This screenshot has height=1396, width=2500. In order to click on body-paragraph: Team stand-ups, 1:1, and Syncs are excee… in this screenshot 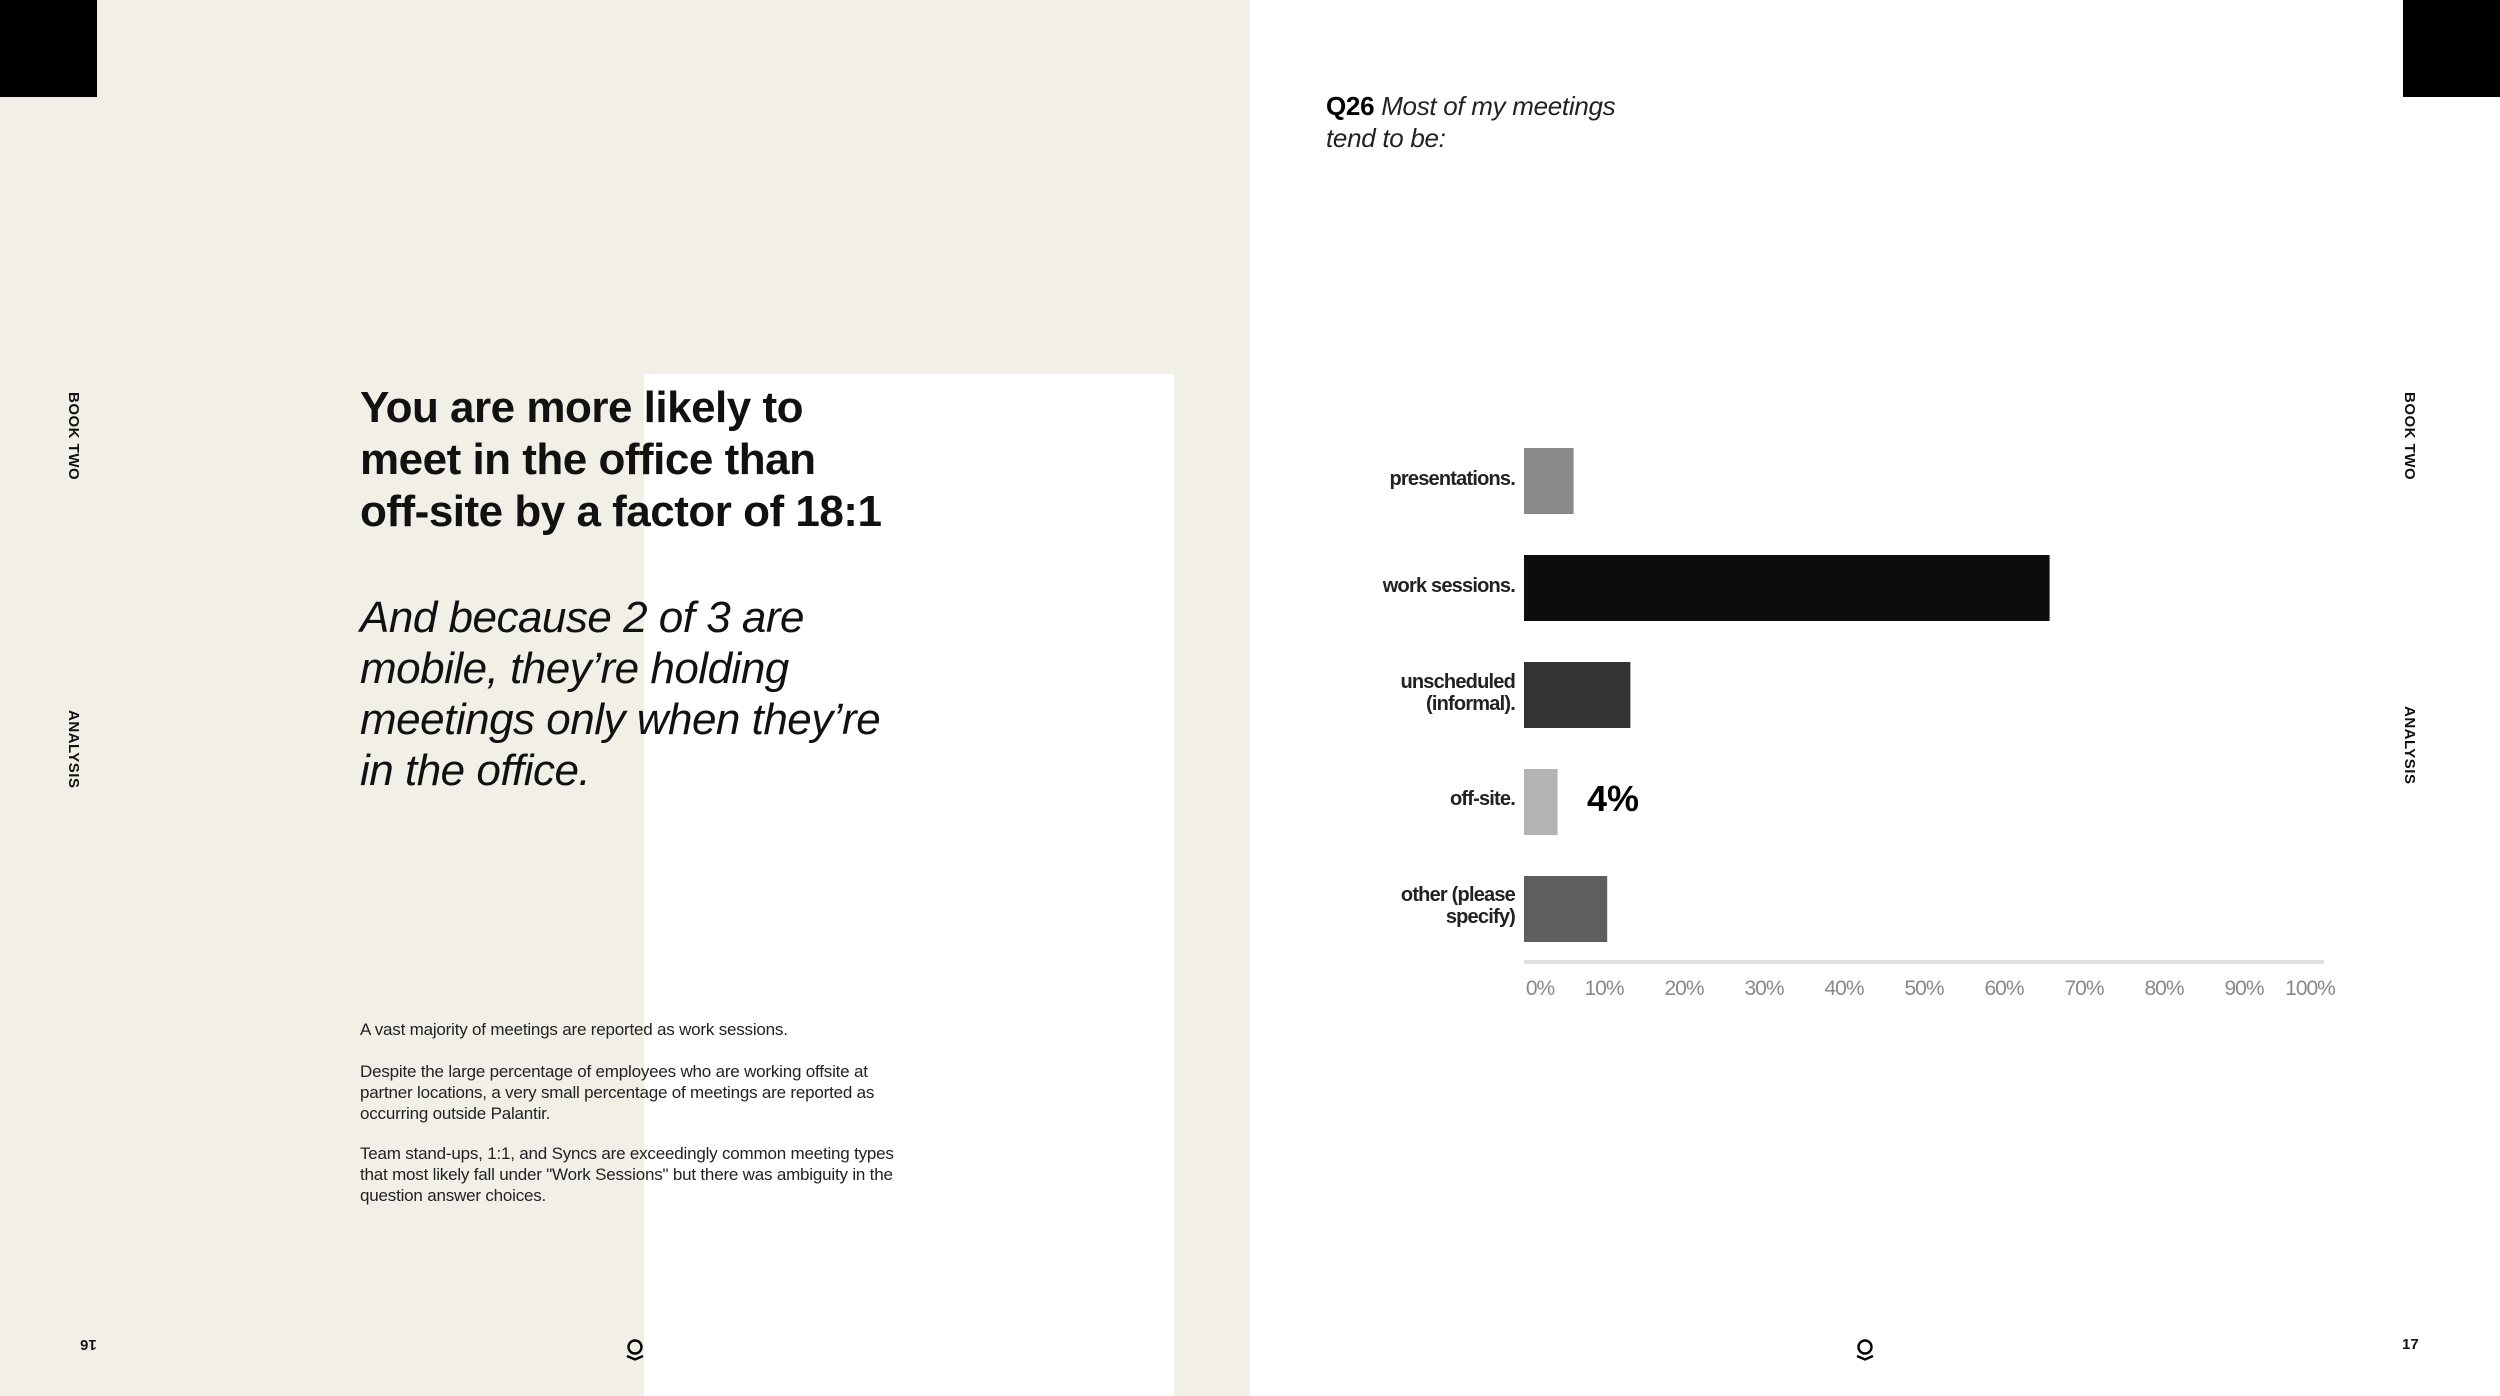, I will do `click(627, 1174)`.